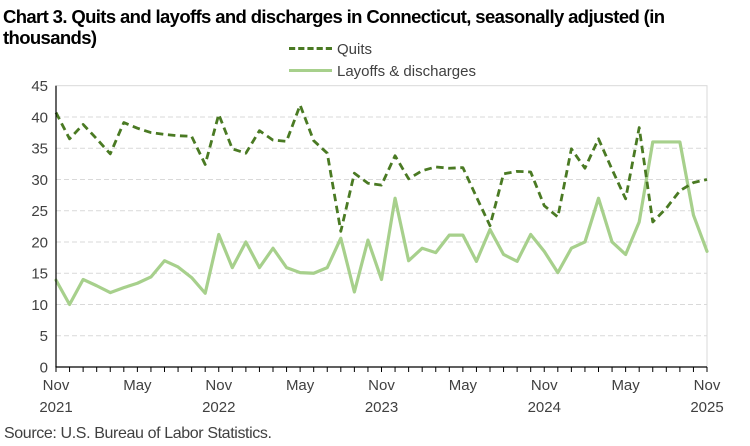 Image resolution: width=750 pixels, height=446 pixels. What do you see at coordinates (218, 407) in the screenshot?
I see `svg-text: 2022` at bounding box center [218, 407].